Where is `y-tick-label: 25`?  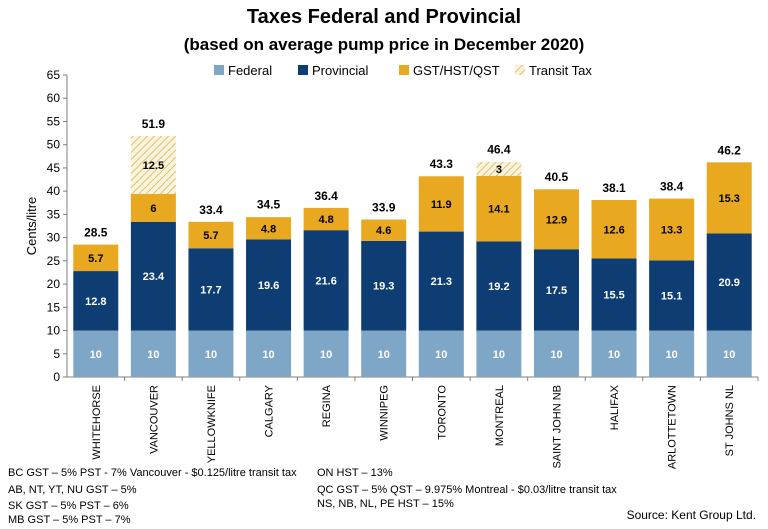
y-tick-label: 25 is located at coordinates (54, 261).